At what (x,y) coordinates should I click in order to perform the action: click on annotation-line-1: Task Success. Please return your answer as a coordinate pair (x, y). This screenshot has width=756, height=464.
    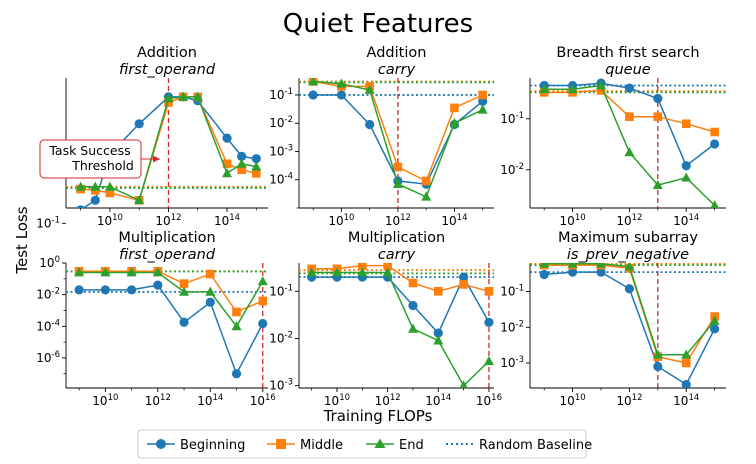
    Looking at the image, I should click on (89, 150).